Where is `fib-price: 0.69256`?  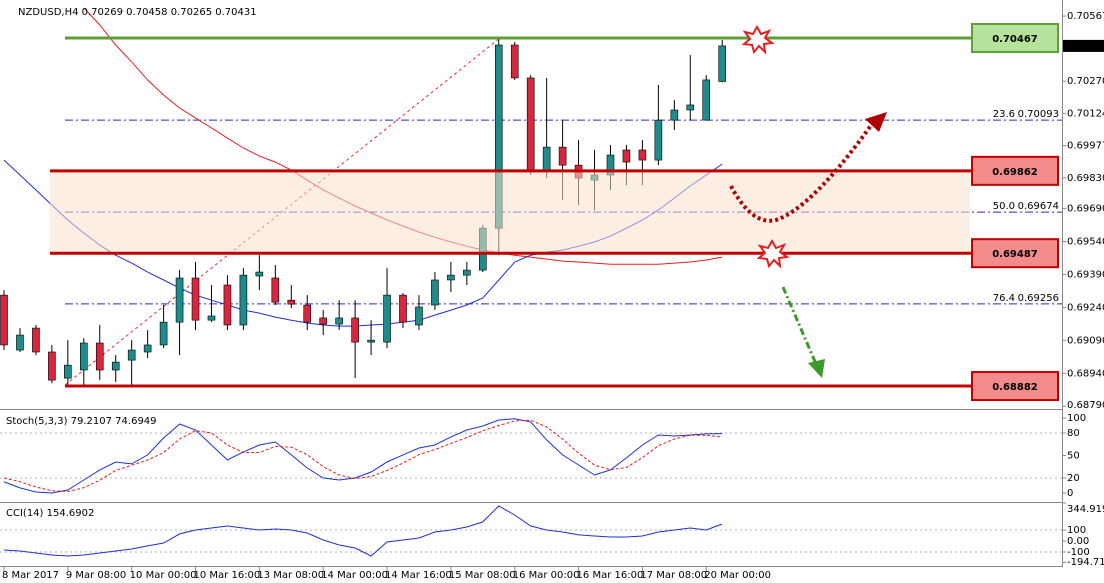 fib-price: 0.69256 is located at coordinates (1038, 298).